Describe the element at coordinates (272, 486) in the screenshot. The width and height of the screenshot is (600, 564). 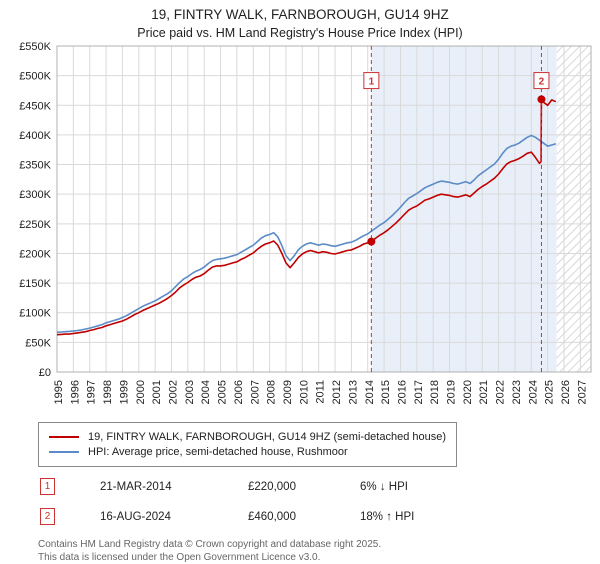
I see `sale-1-price: £220,000` at that location.